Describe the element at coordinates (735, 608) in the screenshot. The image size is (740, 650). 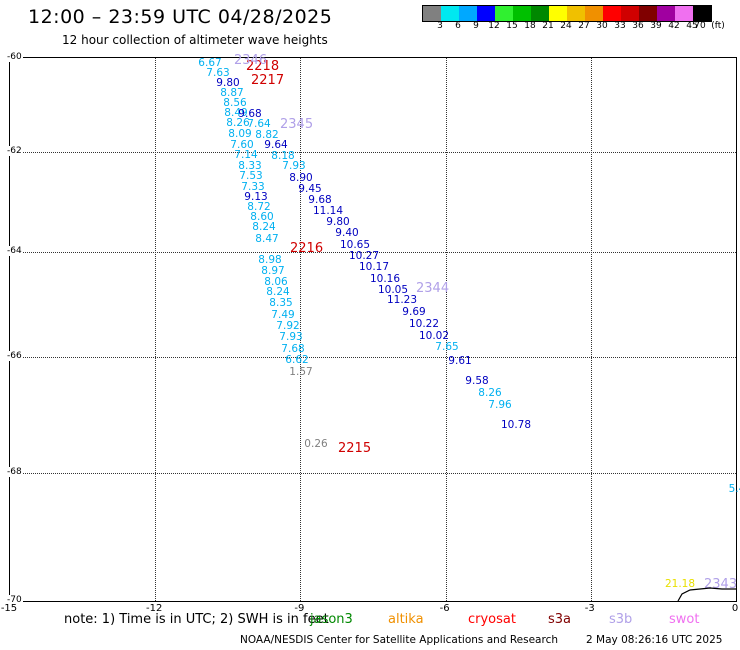
I see `longitude-label: 0` at that location.